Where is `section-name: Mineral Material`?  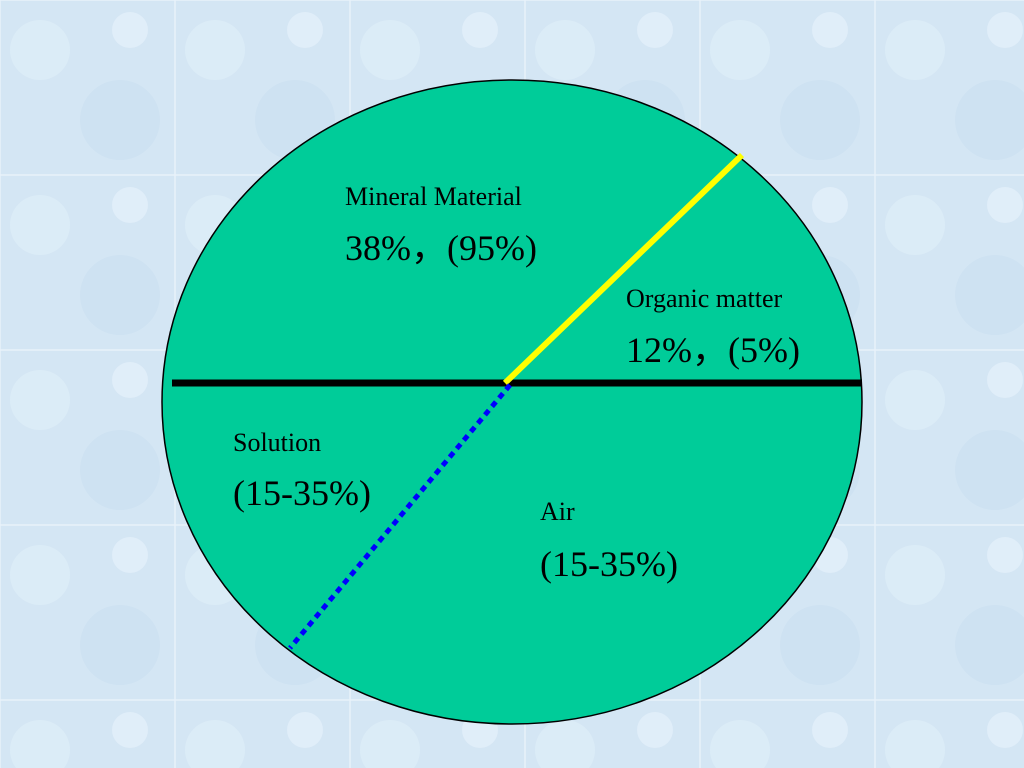 section-name: Mineral Material is located at coordinates (433, 196).